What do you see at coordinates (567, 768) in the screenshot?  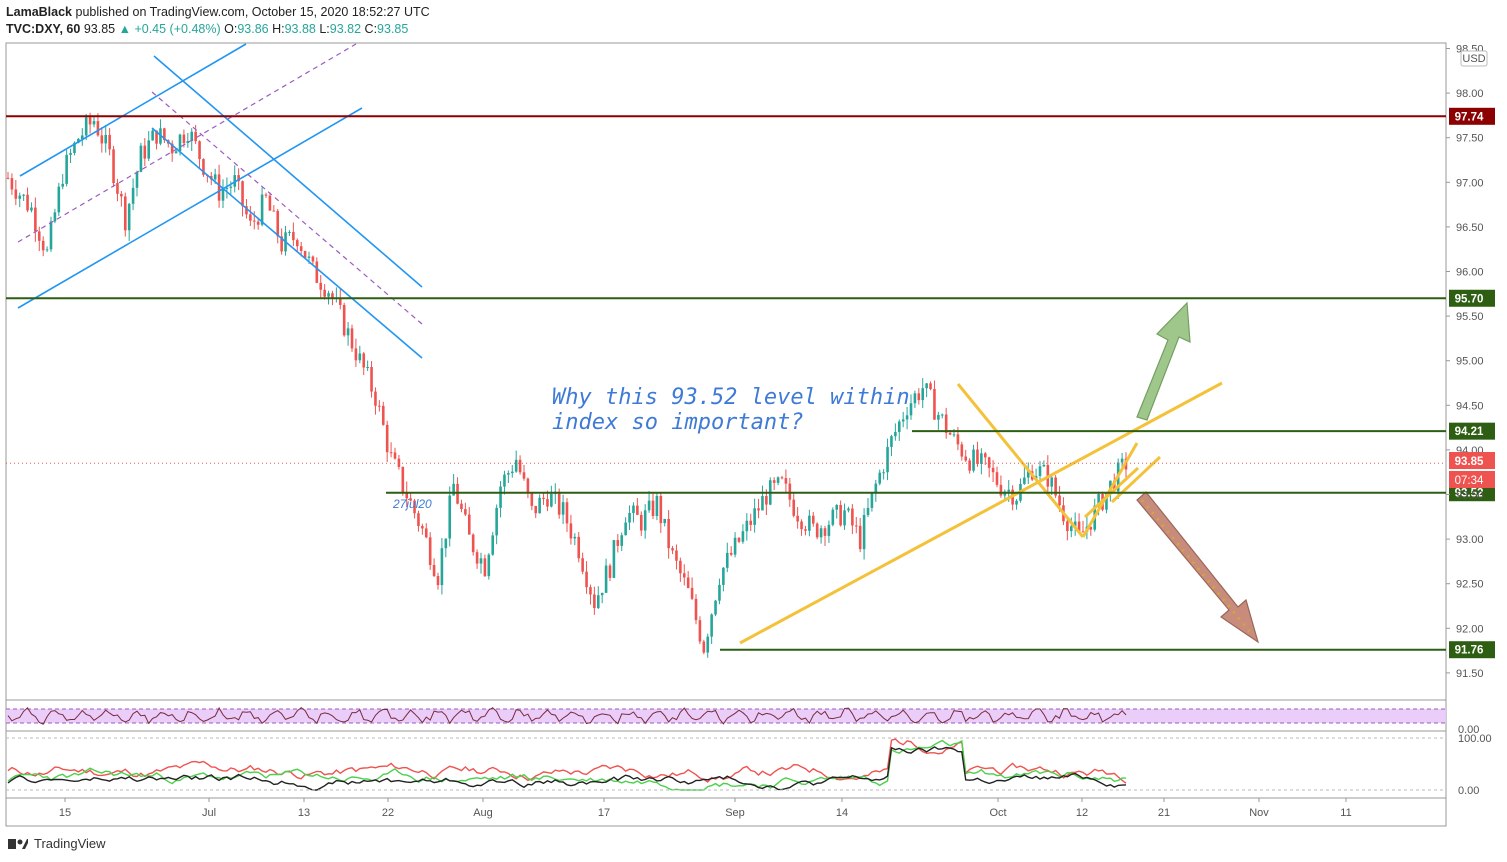 I see `stoch-black-line` at bounding box center [567, 768].